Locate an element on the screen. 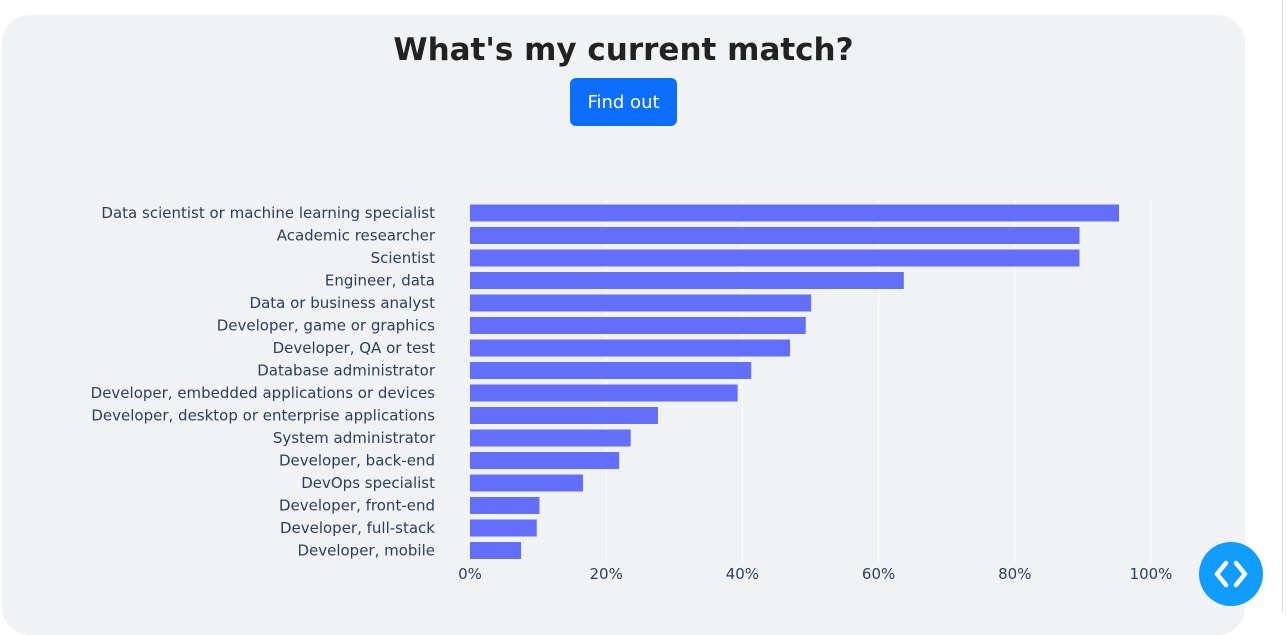 This screenshot has height=635, width=1286. x-tick-label: 20% is located at coordinates (606, 574).